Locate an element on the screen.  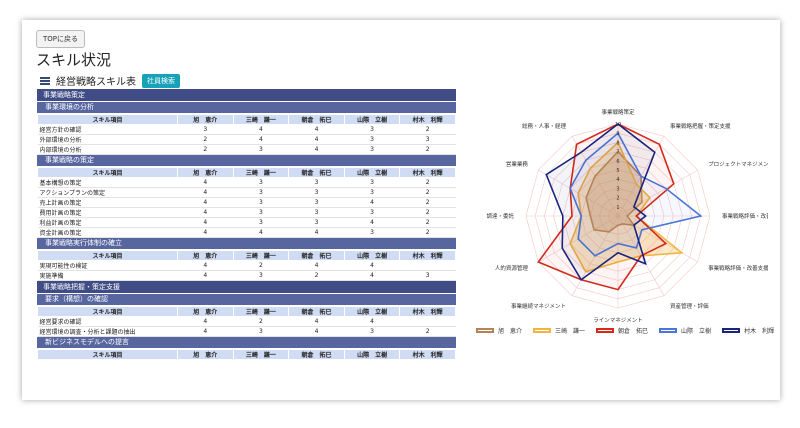
top-button: TOPに戻る is located at coordinates (61, 39).